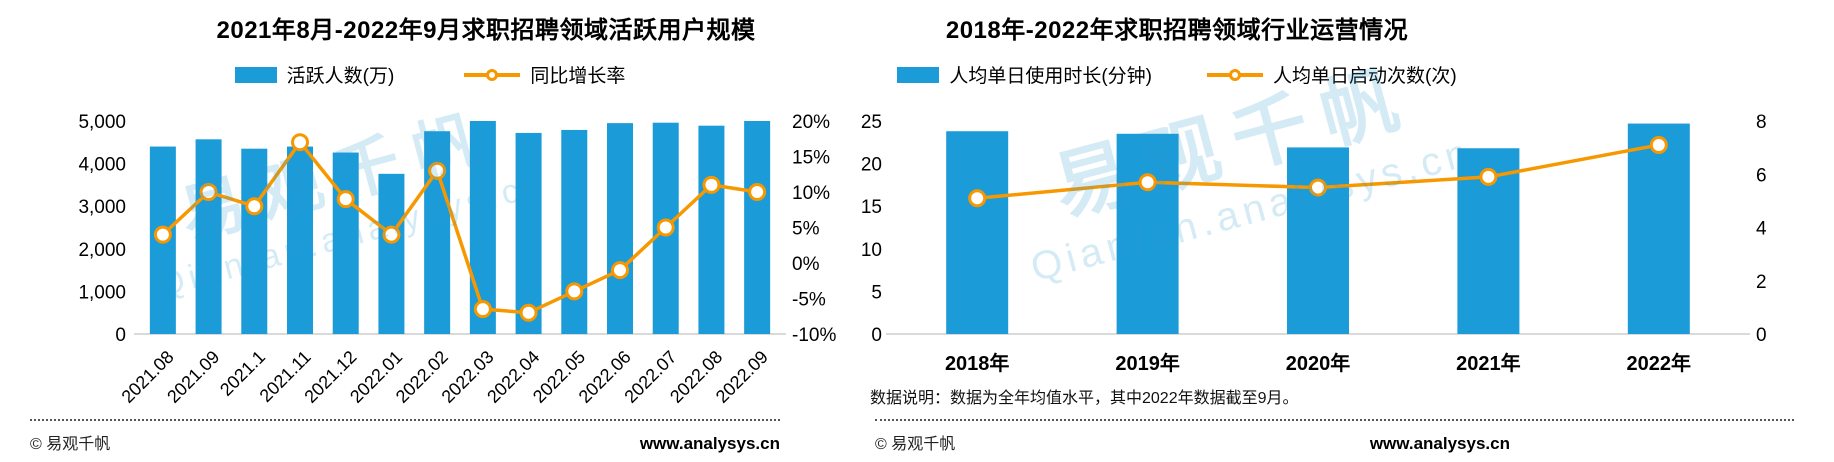 Image resolution: width=1834 pixels, height=462 pixels. I want to click on left-axis-tick: 10, so click(871, 250).